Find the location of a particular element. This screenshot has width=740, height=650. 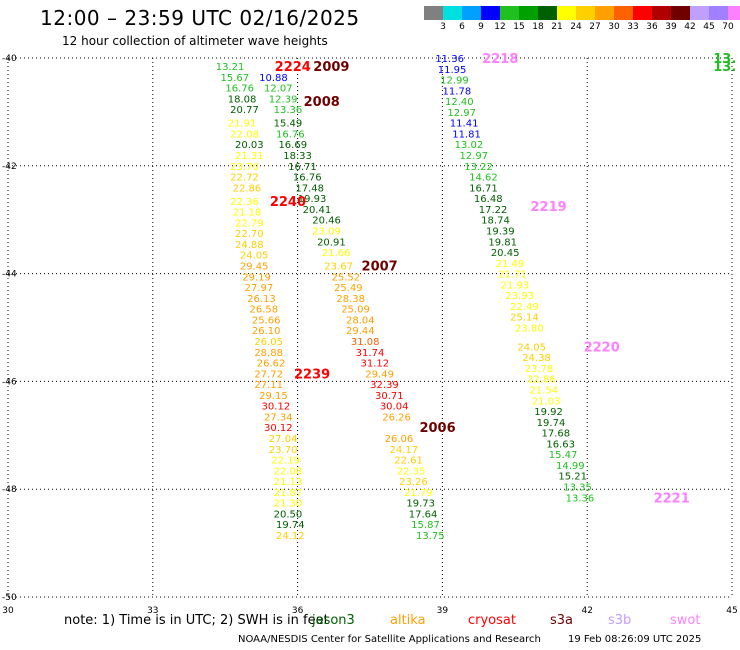

colorbar-label: 39 is located at coordinates (671, 27).